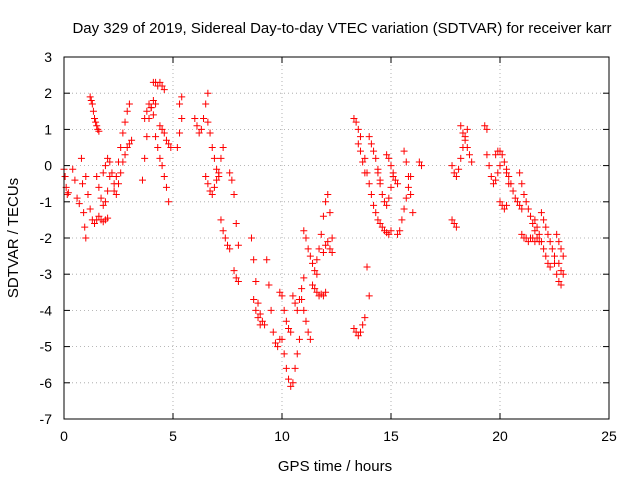  What do you see at coordinates (282, 436) in the screenshot?
I see `x-tick-label: 10` at bounding box center [282, 436].